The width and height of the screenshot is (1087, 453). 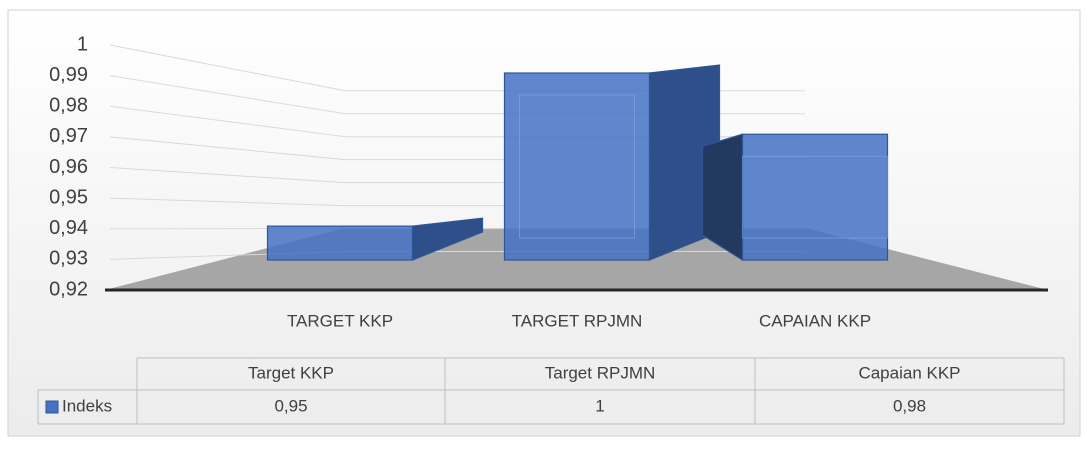 What do you see at coordinates (82, 44) in the screenshot?
I see `y-tick-label: 1` at bounding box center [82, 44].